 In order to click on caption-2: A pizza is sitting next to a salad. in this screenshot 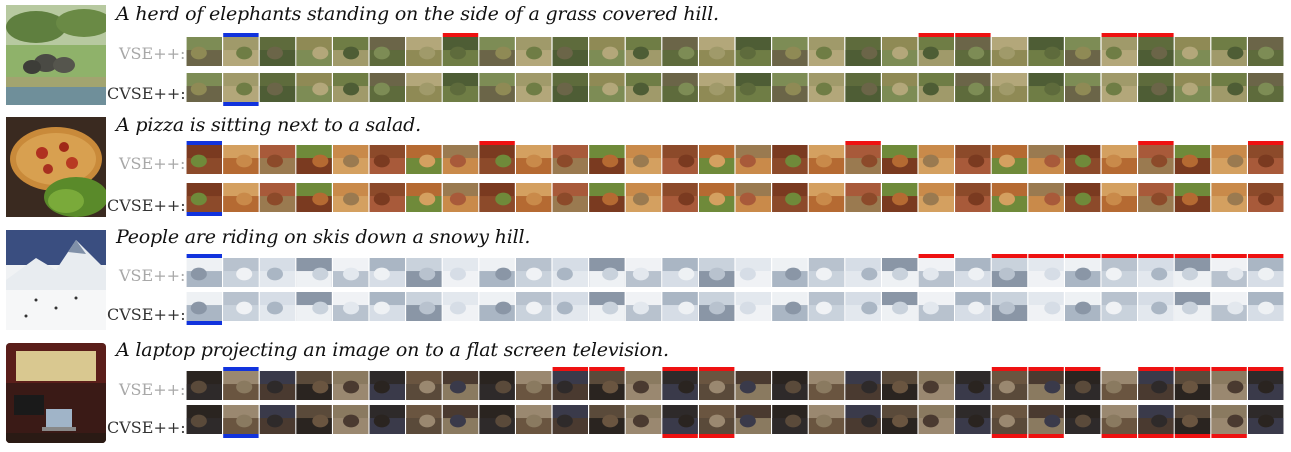, I will do `click(268, 125)`.